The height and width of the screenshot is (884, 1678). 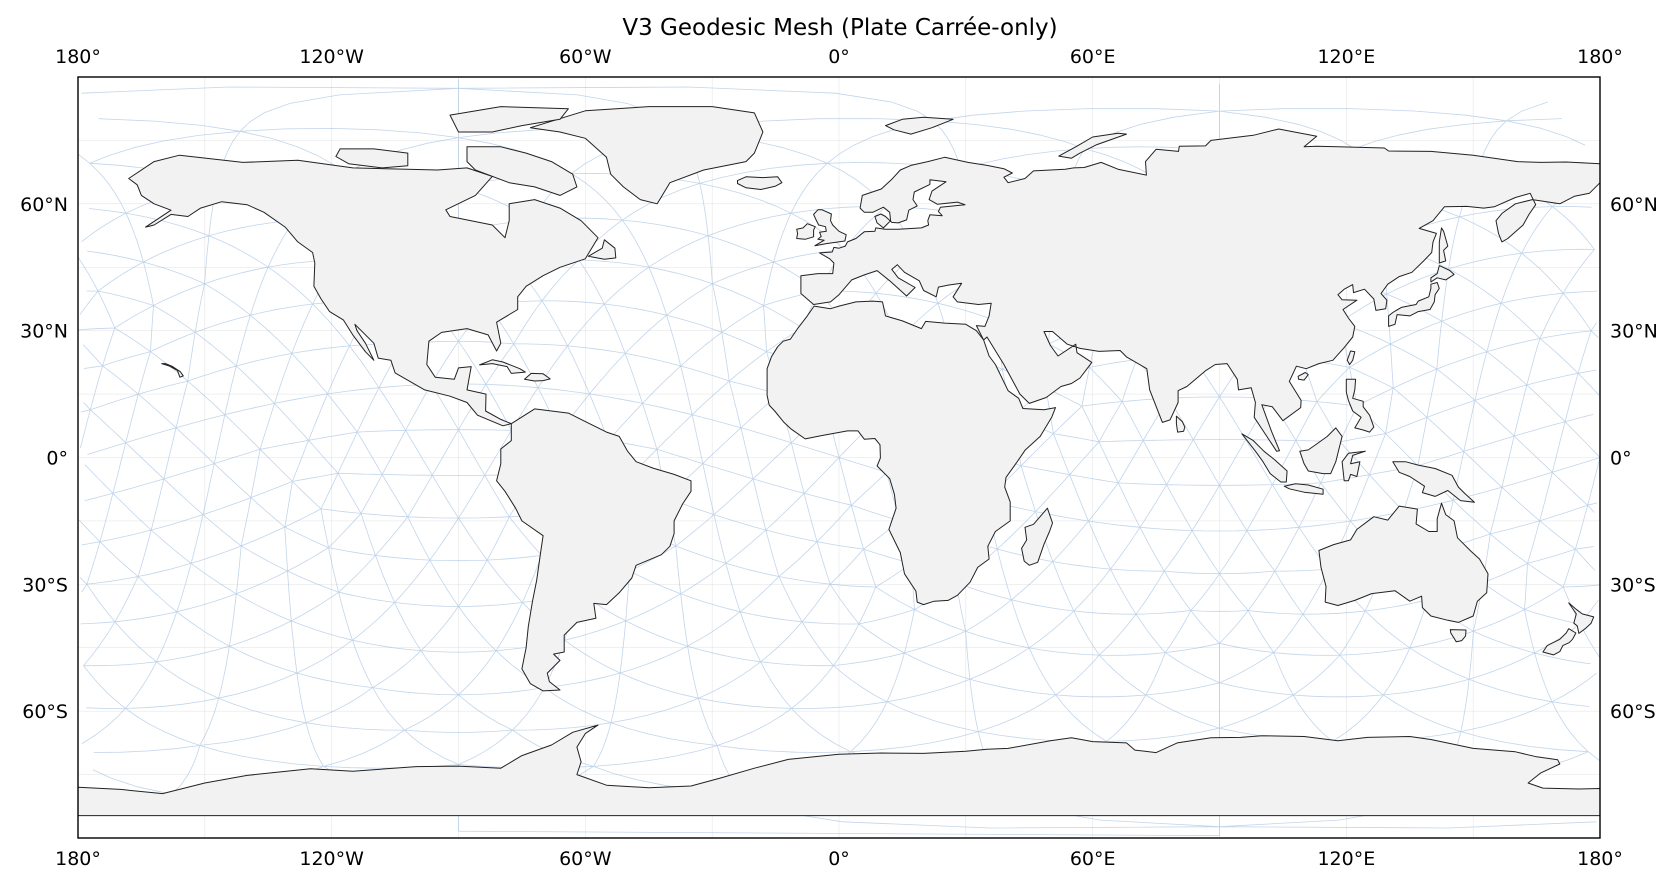 What do you see at coordinates (1346, 57) in the screenshot?
I see `top-lon-tick-label: 120°E` at bounding box center [1346, 57].